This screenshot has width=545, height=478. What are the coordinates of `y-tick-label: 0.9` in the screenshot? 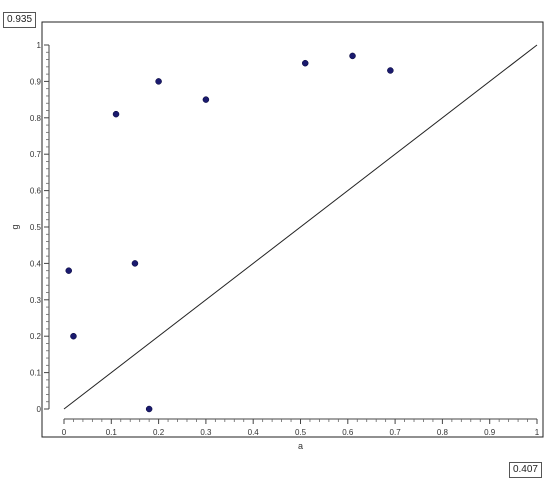 It's located at (36, 81).